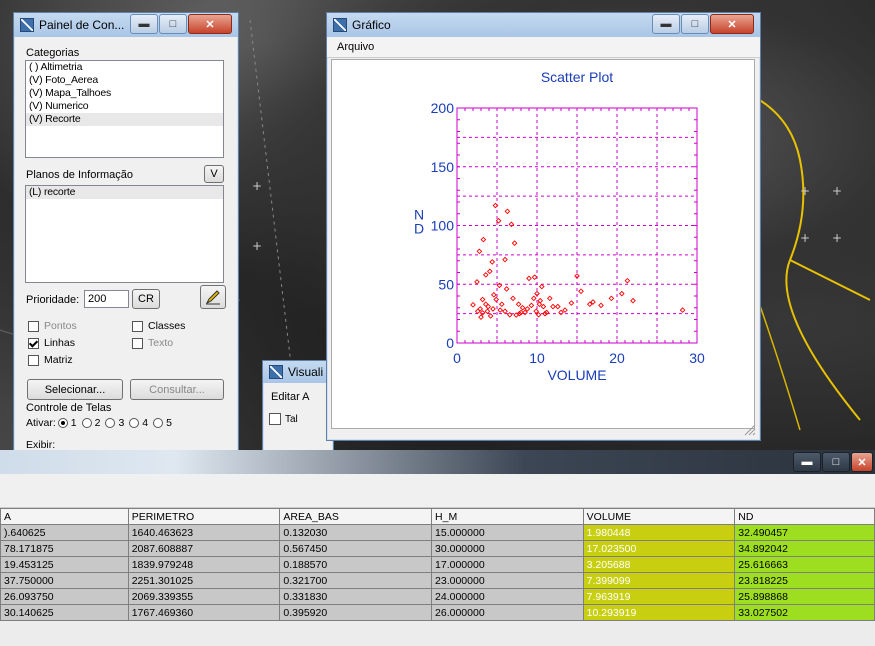  I want to click on grafico-titlebar: Gráfico ▬ □ ✕, so click(543, 25).